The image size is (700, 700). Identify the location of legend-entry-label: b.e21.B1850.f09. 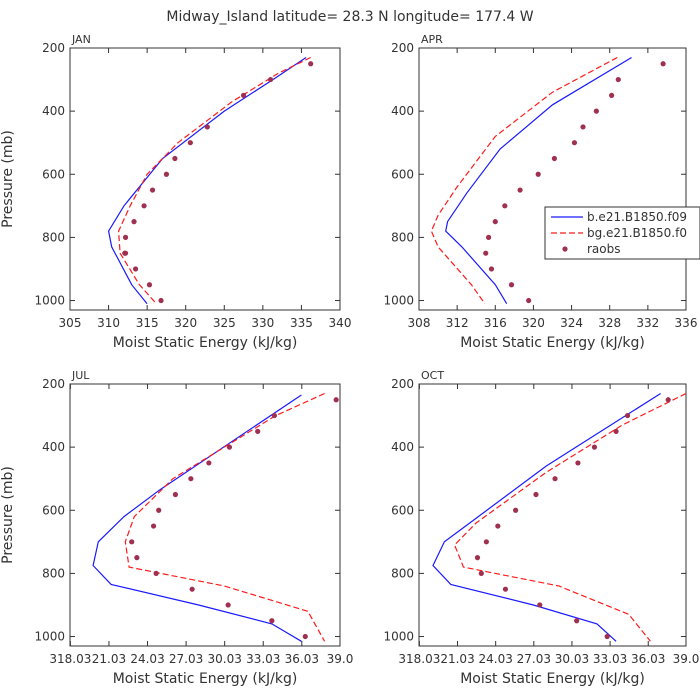
(637, 217).